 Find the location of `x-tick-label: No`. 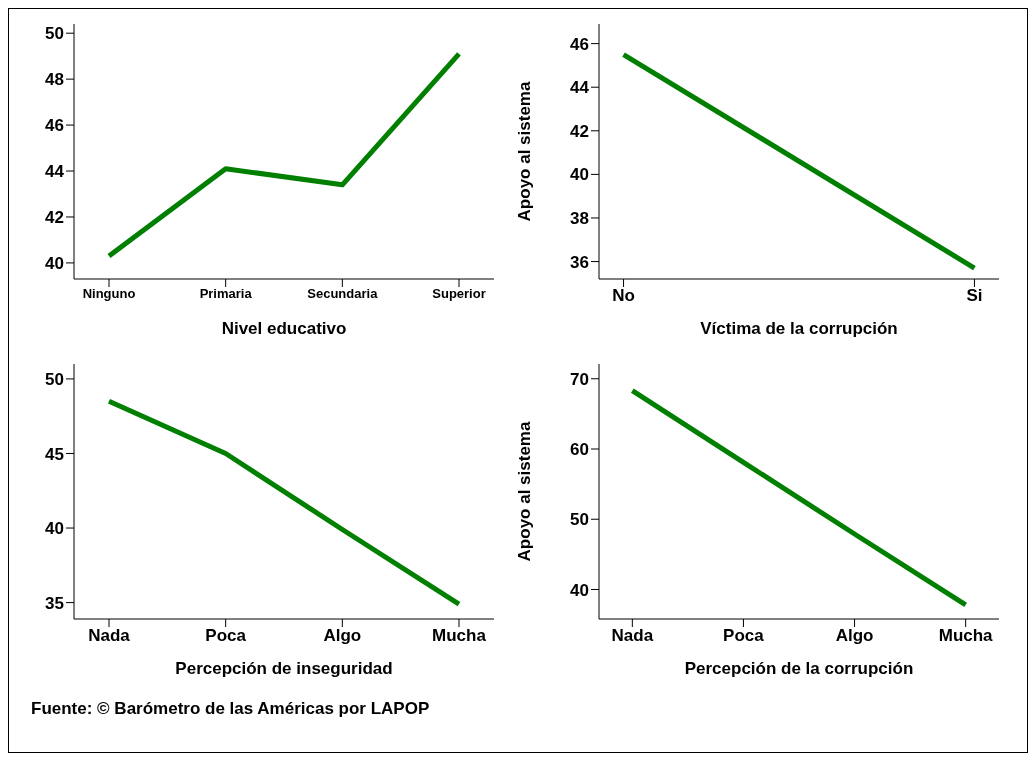

x-tick-label: No is located at coordinates (623, 296).